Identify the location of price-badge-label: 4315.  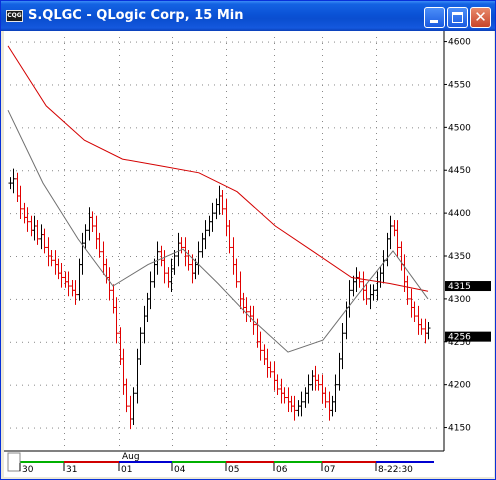
(459, 287).